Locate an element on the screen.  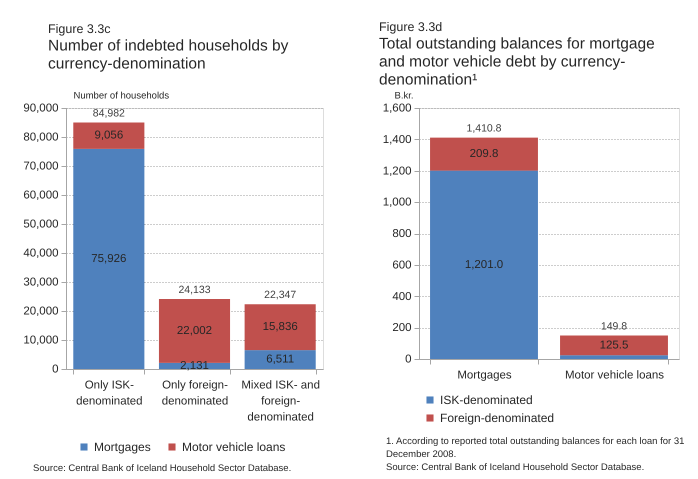
y-tick-label: 90,000 is located at coordinates (40, 108).